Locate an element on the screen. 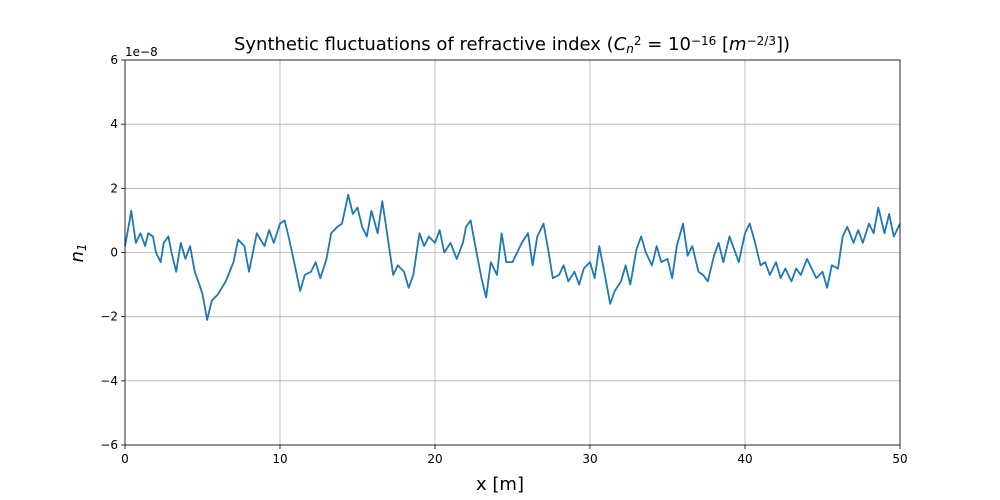 The image size is (1000, 500). y-tick-label: 2 is located at coordinates (114, 188).